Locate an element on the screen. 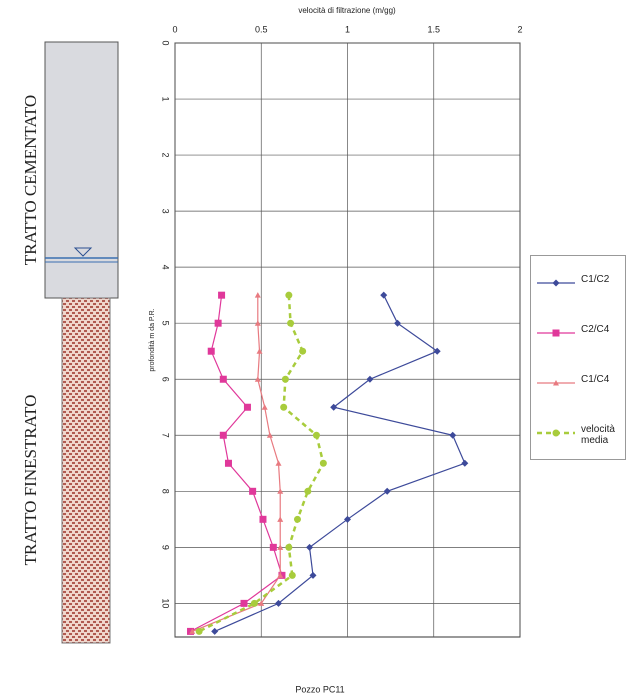 This screenshot has width=628, height=699. y-tick-label: 2 is located at coordinates (166, 155).